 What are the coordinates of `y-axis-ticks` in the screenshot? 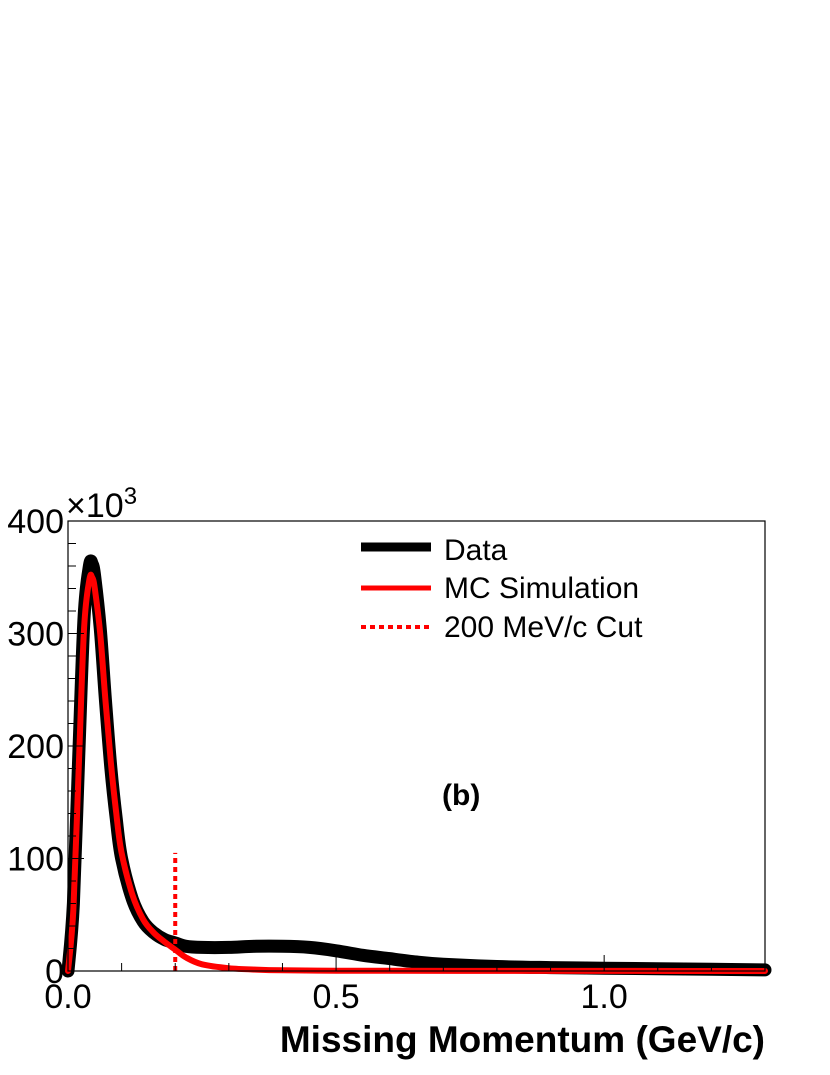 It's located at (76, 746).